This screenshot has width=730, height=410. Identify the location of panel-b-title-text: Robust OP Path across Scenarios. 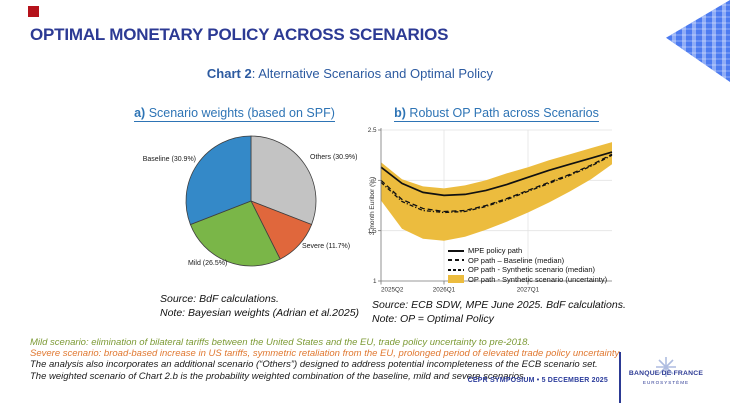
(502, 113).